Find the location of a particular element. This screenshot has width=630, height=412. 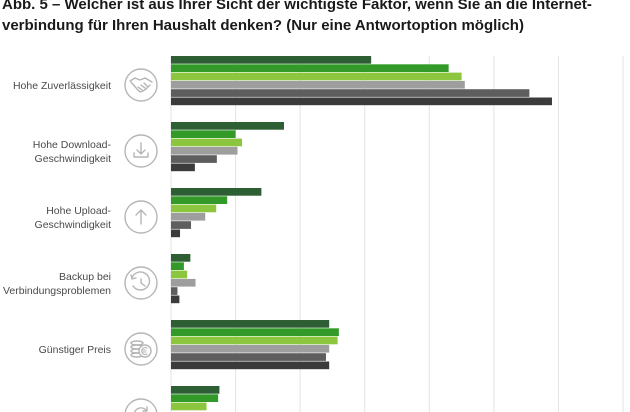

category-label: Backup bei is located at coordinates (85, 277).